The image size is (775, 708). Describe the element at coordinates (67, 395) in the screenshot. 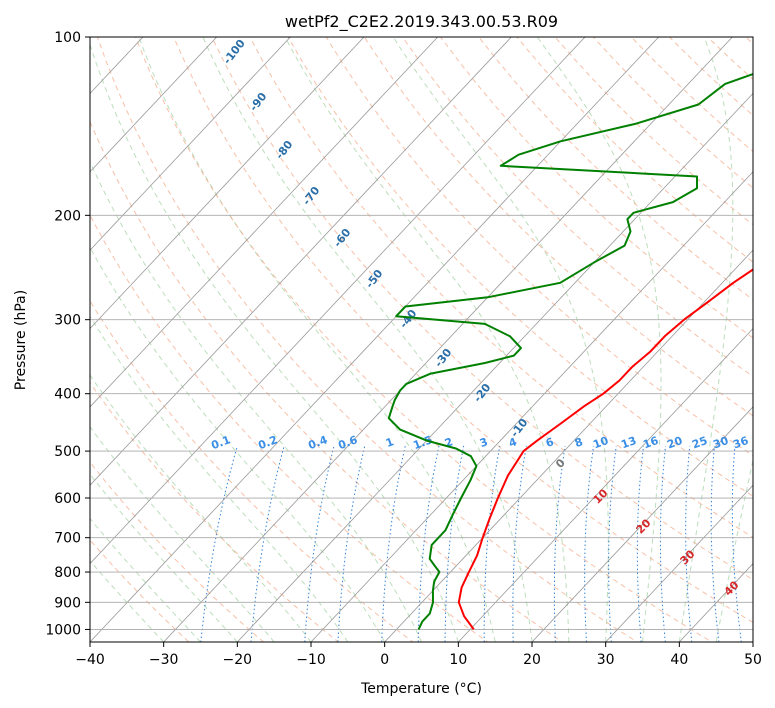

I see `y-tick-label: 400` at that location.